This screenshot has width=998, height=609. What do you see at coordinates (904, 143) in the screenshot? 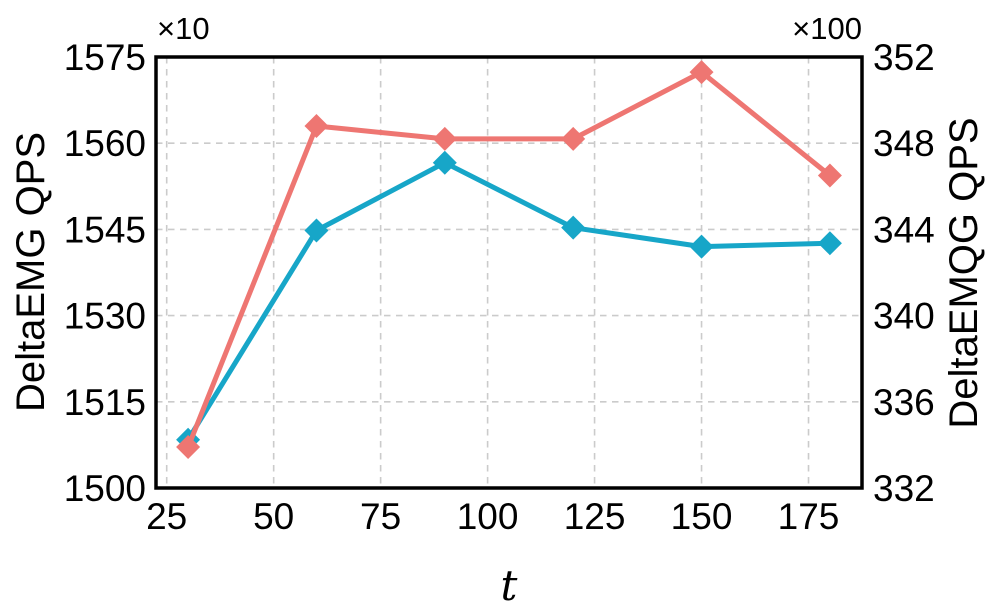
I see `right-y-tick-label: 348` at bounding box center [904, 143].